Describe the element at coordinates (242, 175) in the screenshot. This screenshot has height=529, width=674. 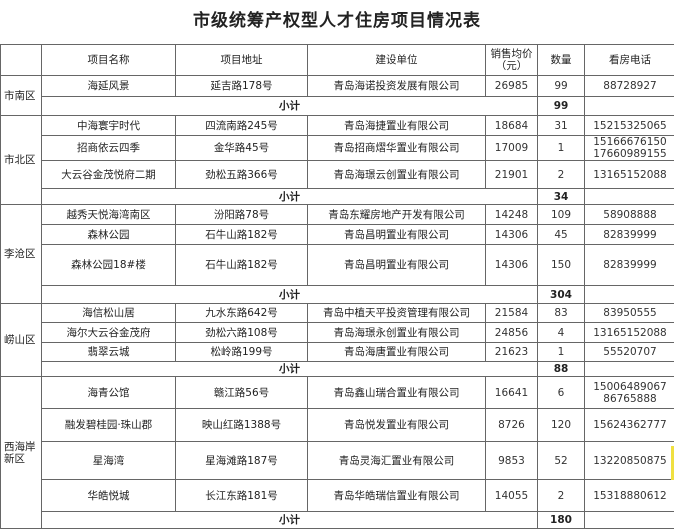
I see `project-address: 劲松五路366号` at that location.